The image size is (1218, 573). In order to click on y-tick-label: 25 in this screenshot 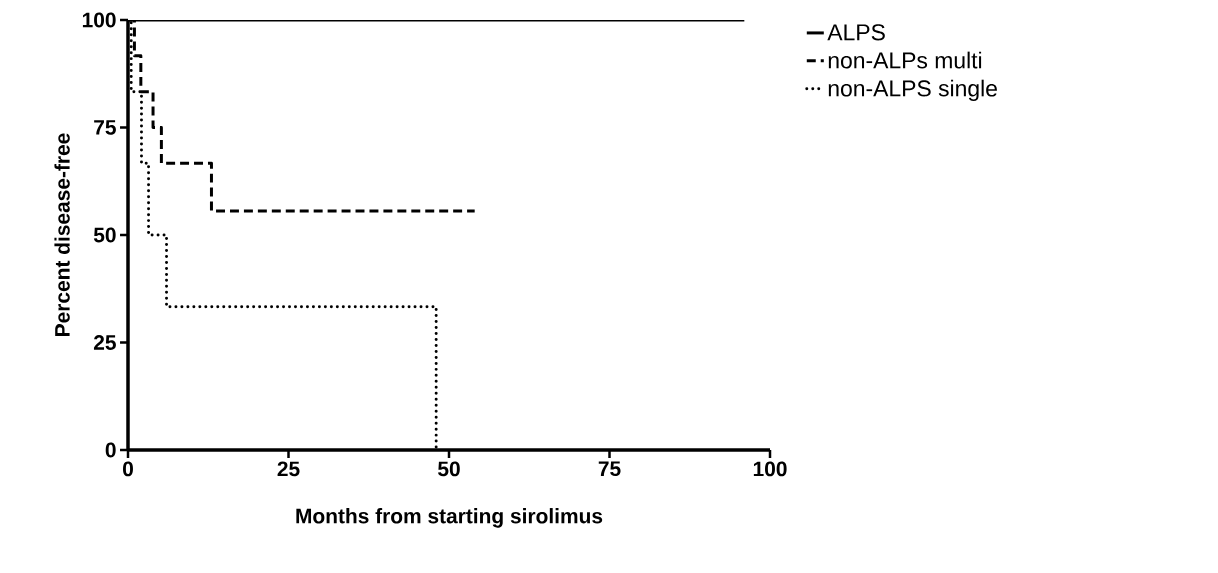, I will do `click(104, 342)`.